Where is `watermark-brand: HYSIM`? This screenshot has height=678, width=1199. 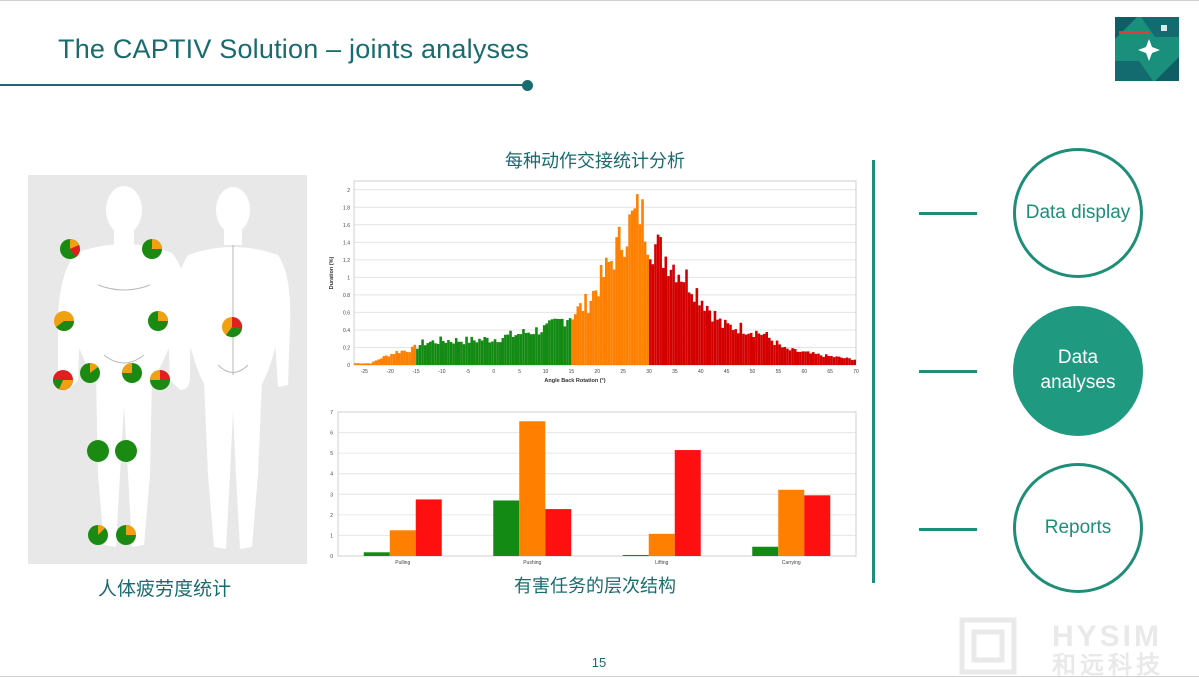
watermark-brand: HYSIM is located at coordinates (1107, 636).